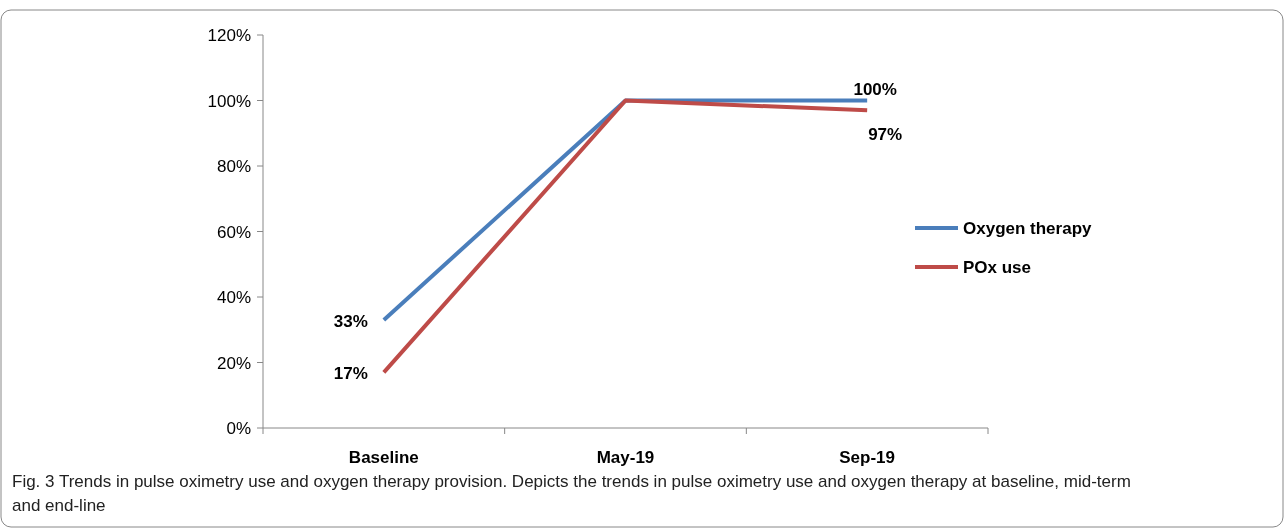  Describe the element at coordinates (997, 267) in the screenshot. I see `legend-label: POx use` at that location.